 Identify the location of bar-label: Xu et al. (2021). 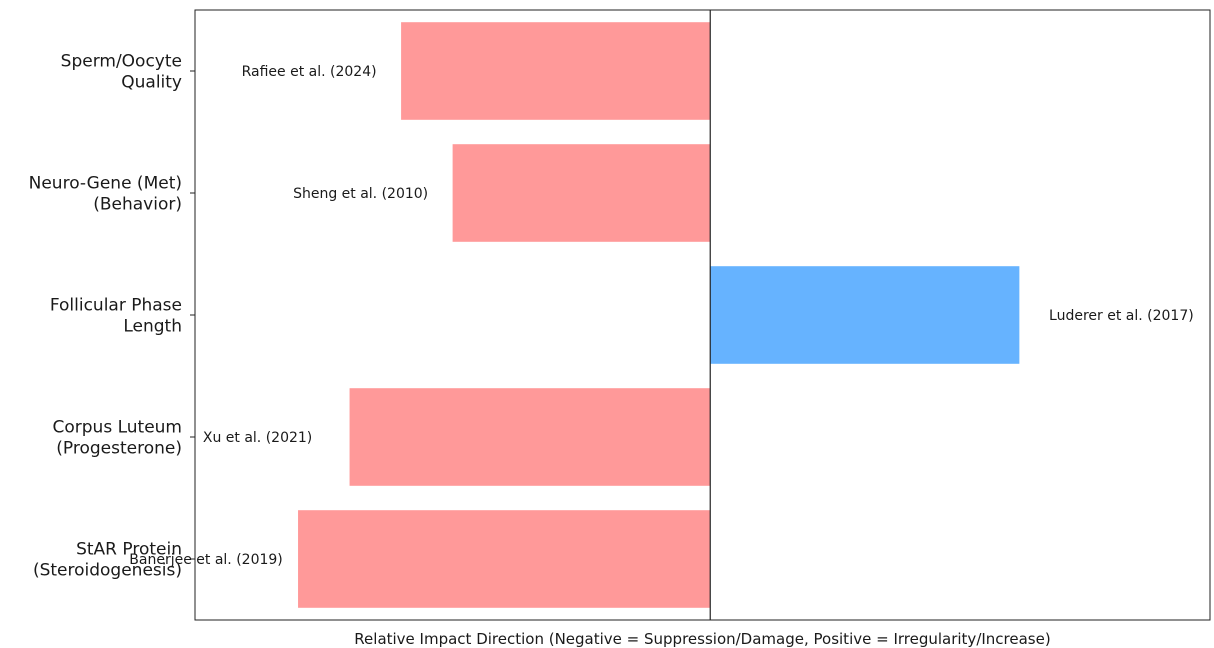
(257, 438).